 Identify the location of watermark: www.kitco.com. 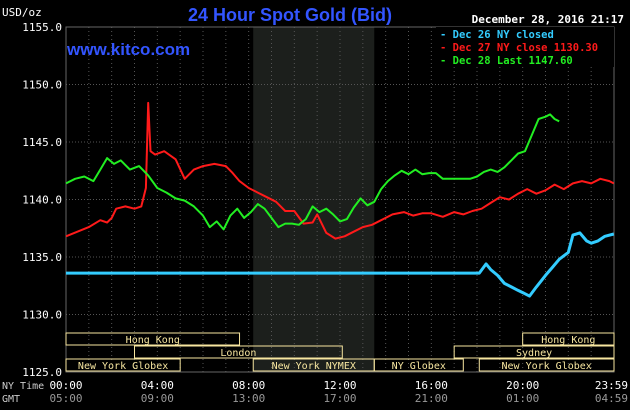
(128, 49).